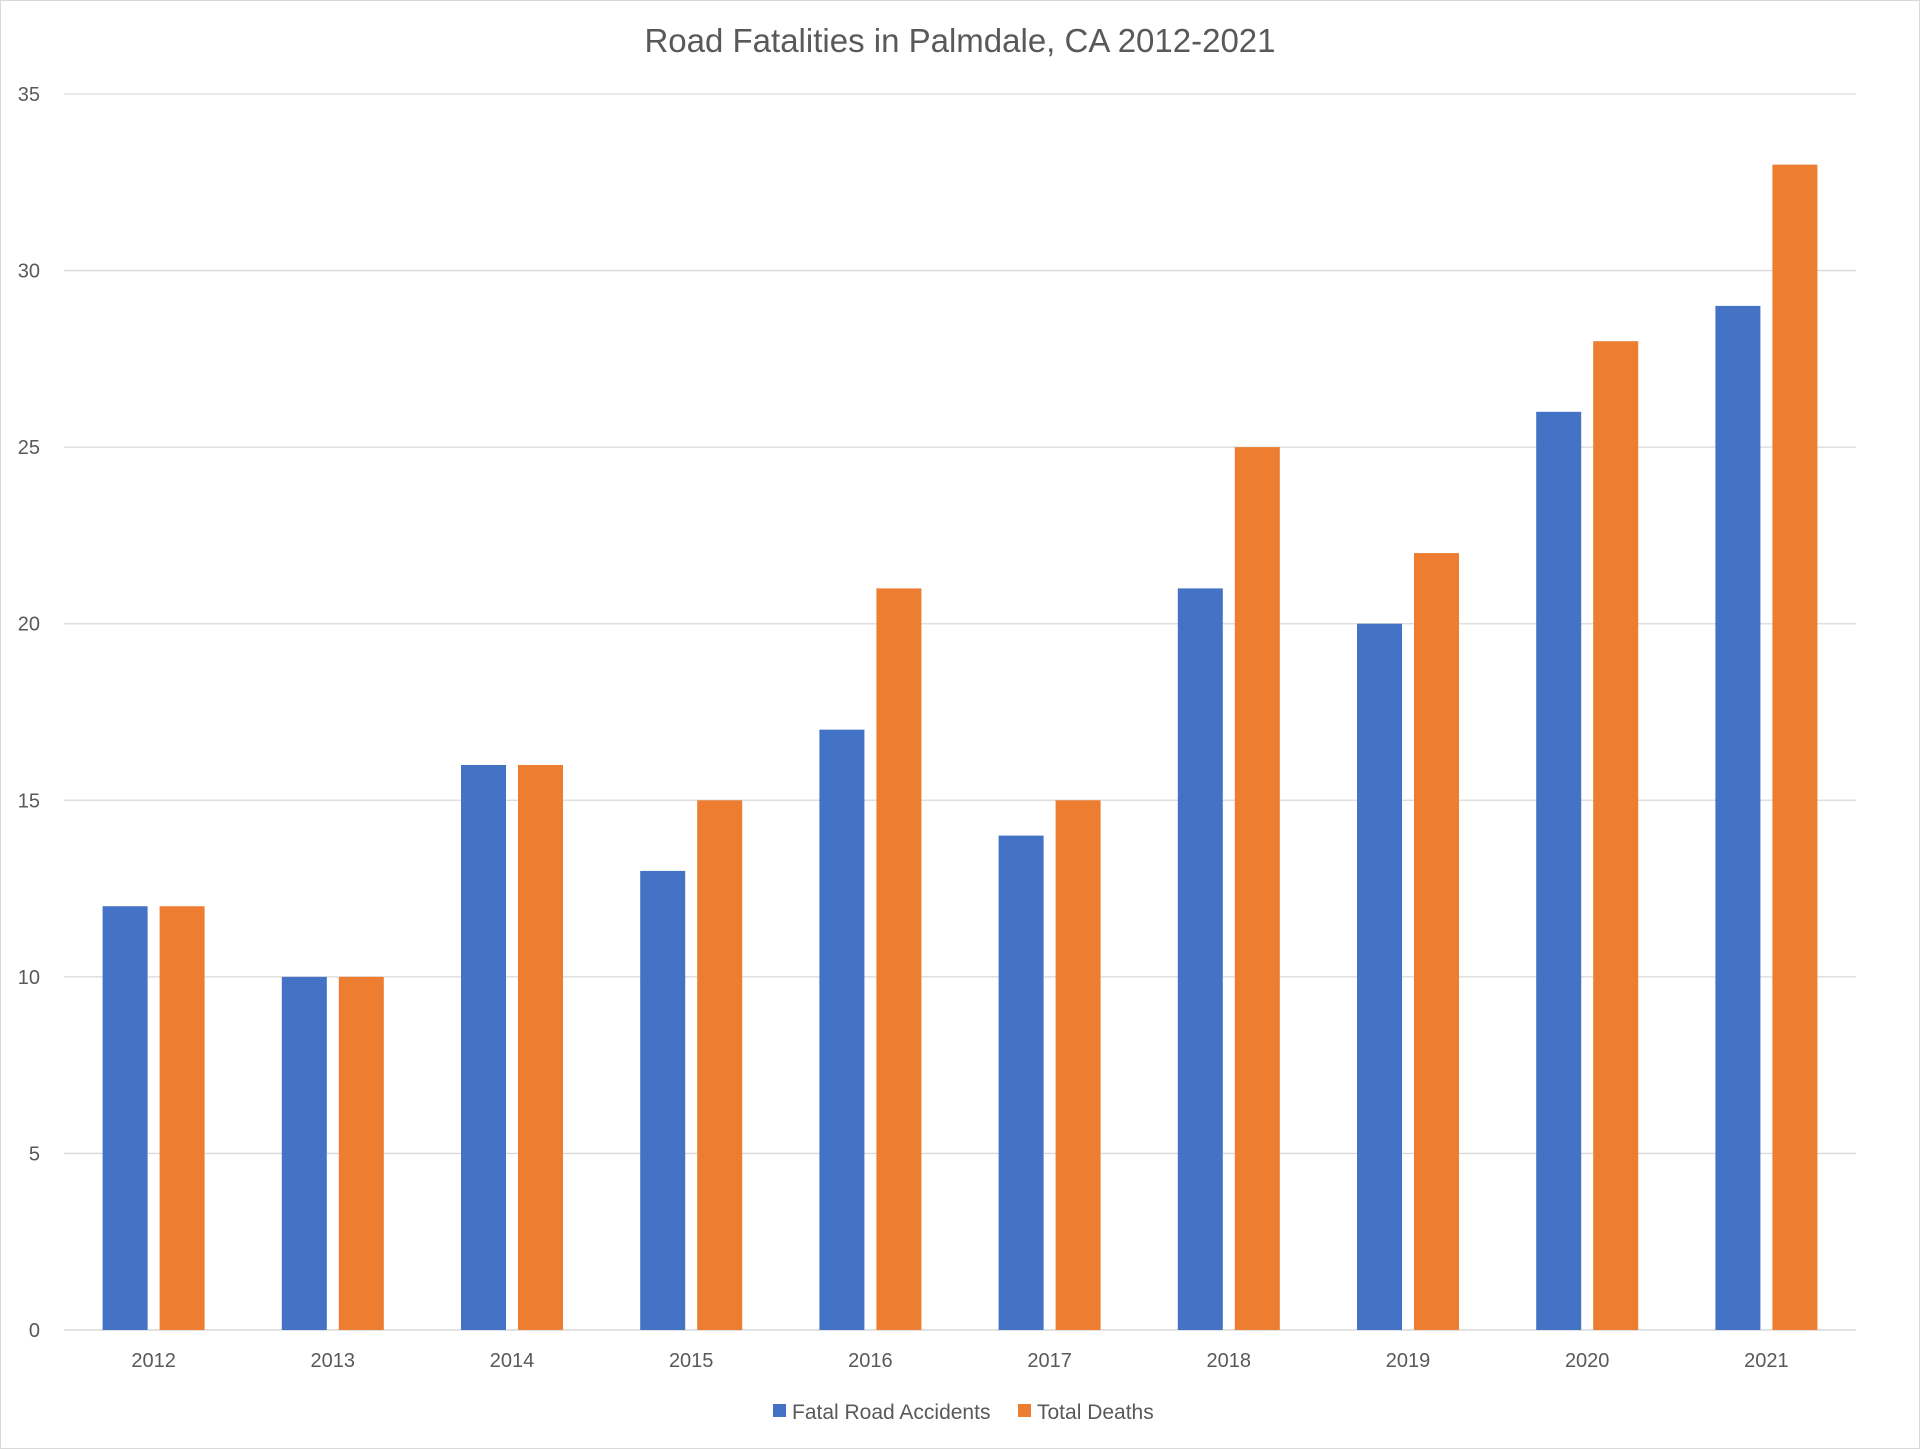 This screenshot has height=1449, width=1920. What do you see at coordinates (540, 1047) in the screenshot?
I see `bar-total-deaths-2014` at bounding box center [540, 1047].